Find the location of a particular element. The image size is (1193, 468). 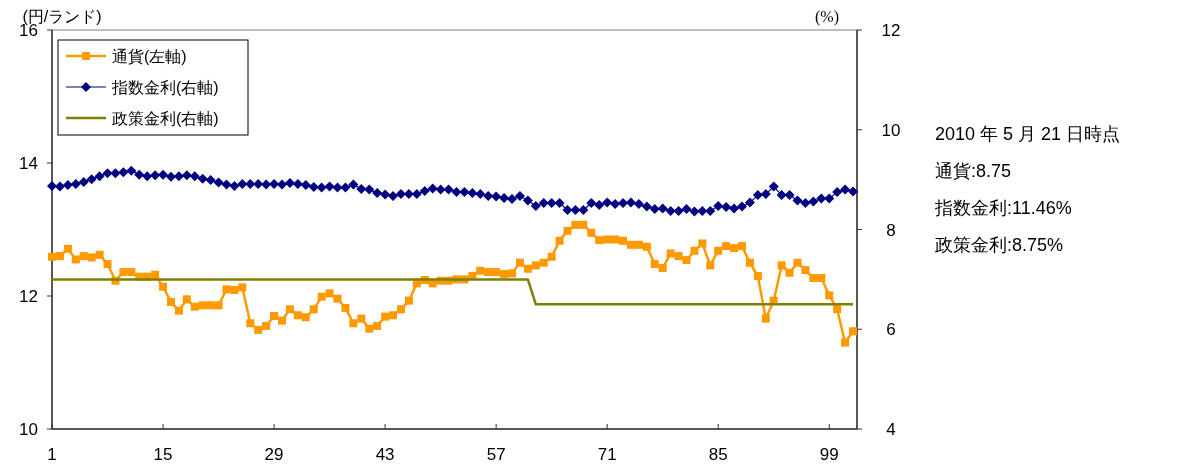

y2-axis-title: (%) is located at coordinates (827, 17).